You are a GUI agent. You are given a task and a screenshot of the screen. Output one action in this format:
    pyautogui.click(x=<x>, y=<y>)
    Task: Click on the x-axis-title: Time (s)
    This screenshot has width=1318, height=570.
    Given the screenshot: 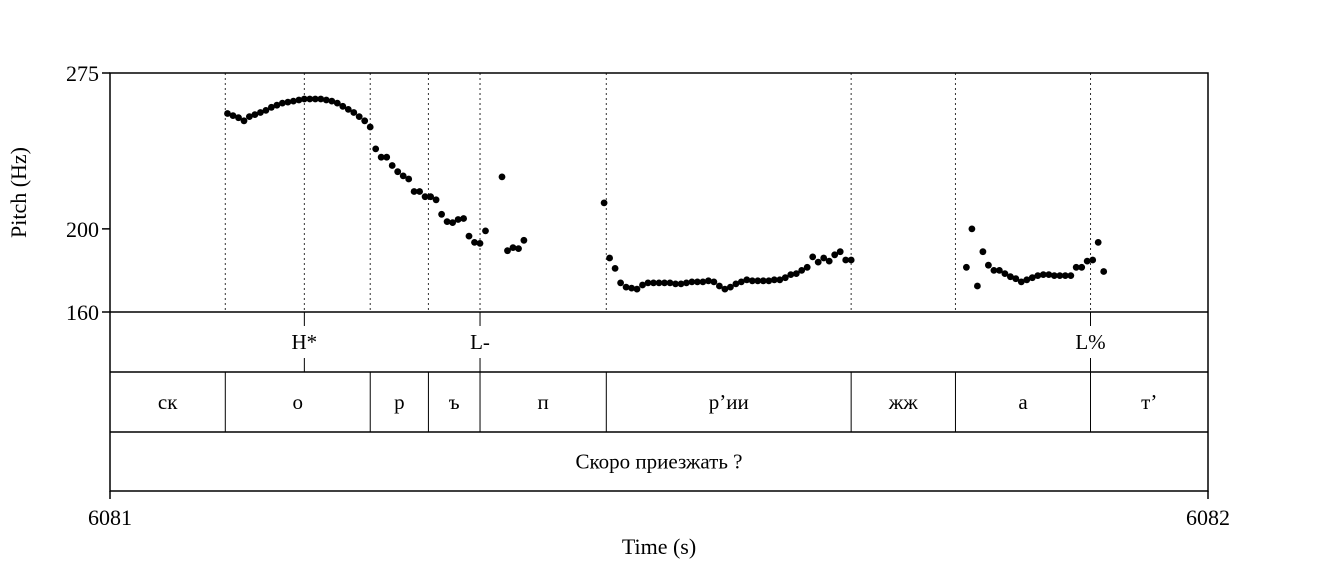 What is the action you would take?
    pyautogui.click(x=659, y=546)
    